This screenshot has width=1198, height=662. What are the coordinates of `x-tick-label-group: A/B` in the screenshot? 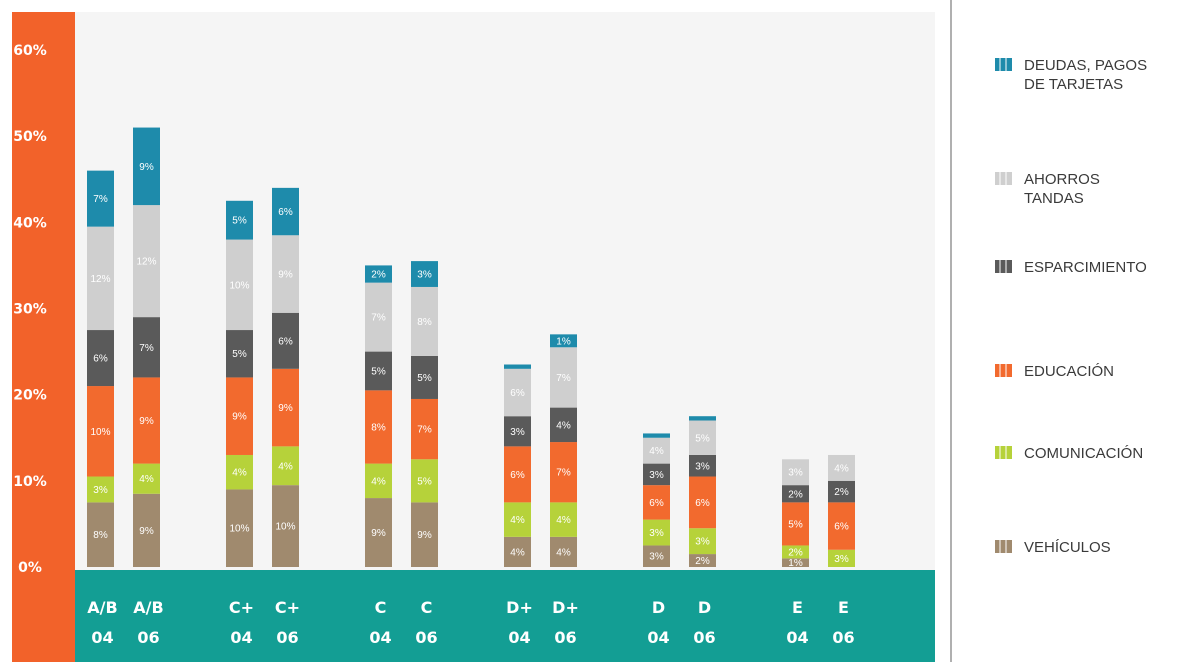 It's located at (102, 607).